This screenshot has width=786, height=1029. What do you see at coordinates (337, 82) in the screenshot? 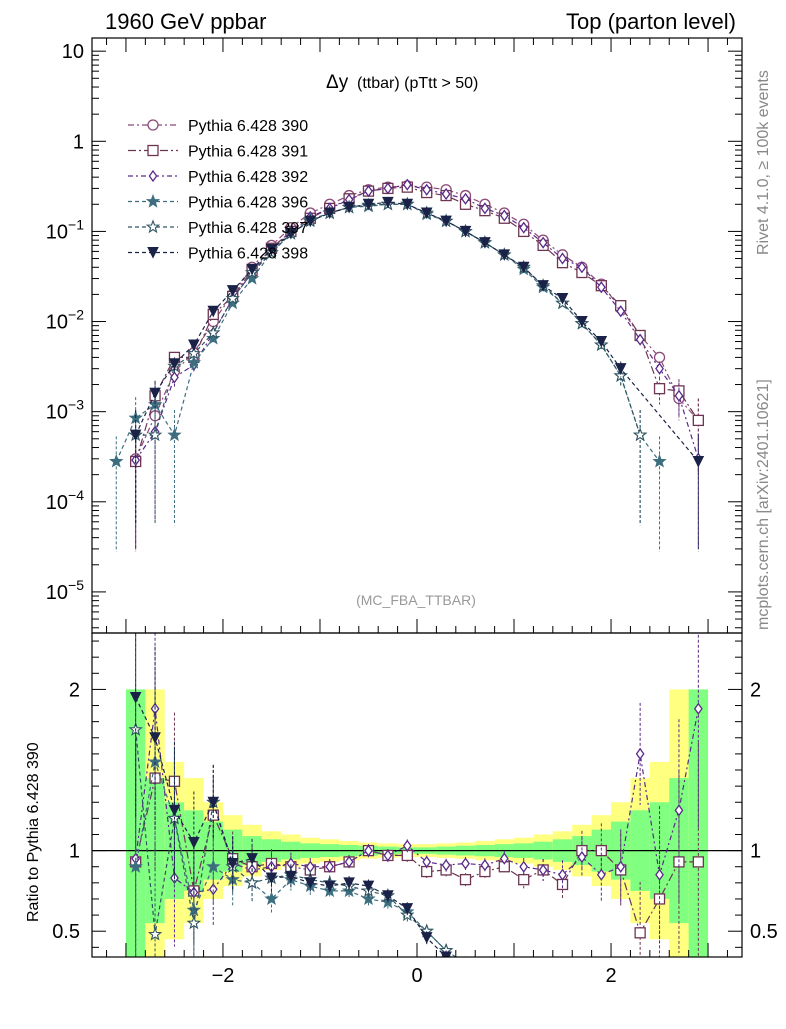
I see `plot-title-main: Δy` at bounding box center [337, 82].